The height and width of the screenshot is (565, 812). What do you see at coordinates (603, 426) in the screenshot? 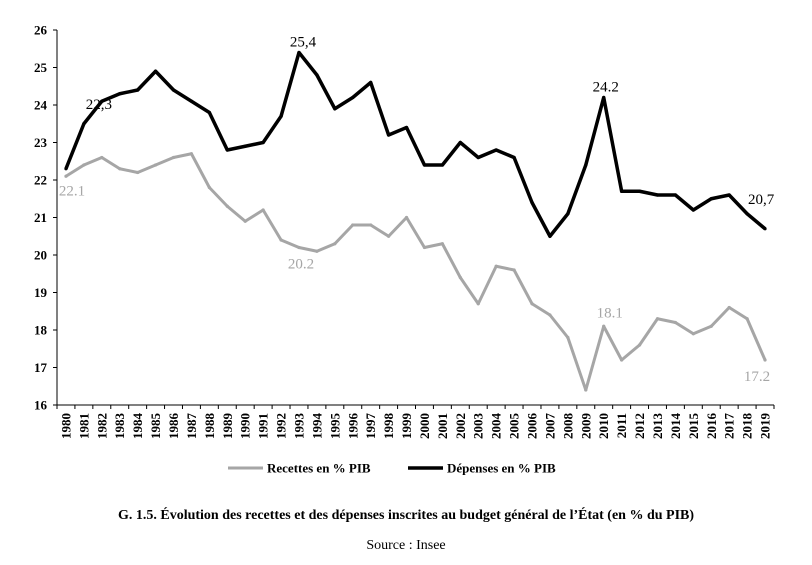
I see `x-tick-label: 2010` at bounding box center [603, 426].